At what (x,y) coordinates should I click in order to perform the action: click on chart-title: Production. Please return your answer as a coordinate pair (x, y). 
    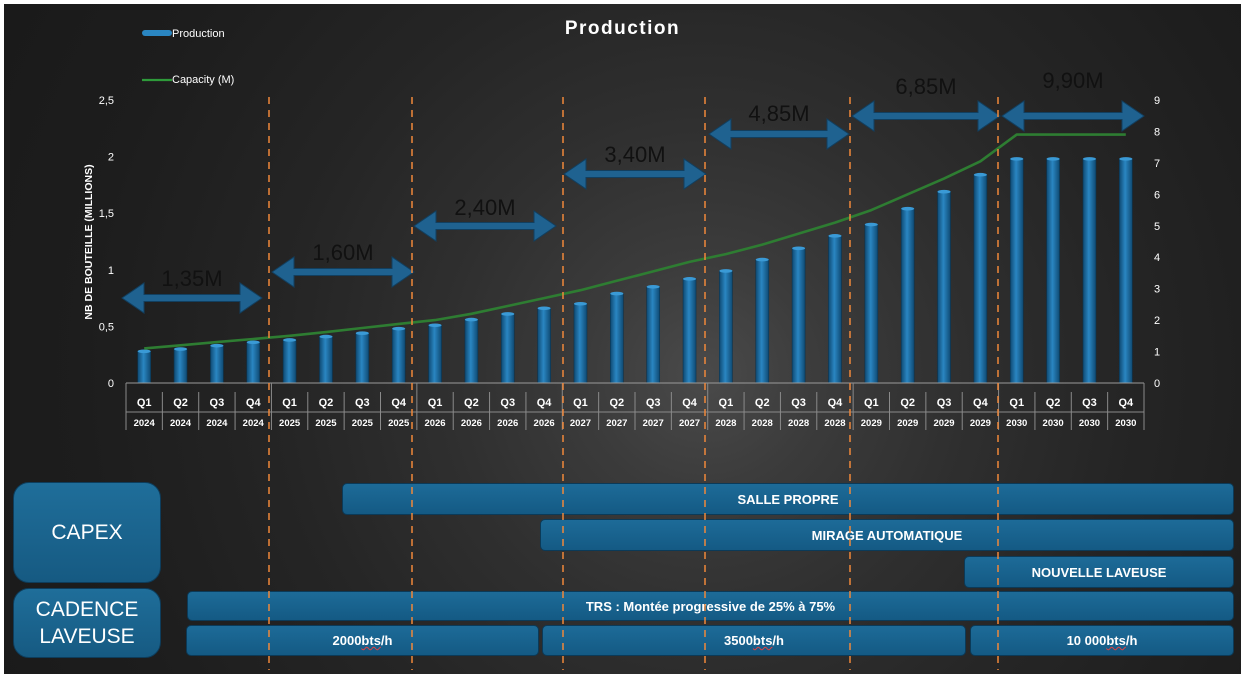
    Looking at the image, I should click on (622, 28).